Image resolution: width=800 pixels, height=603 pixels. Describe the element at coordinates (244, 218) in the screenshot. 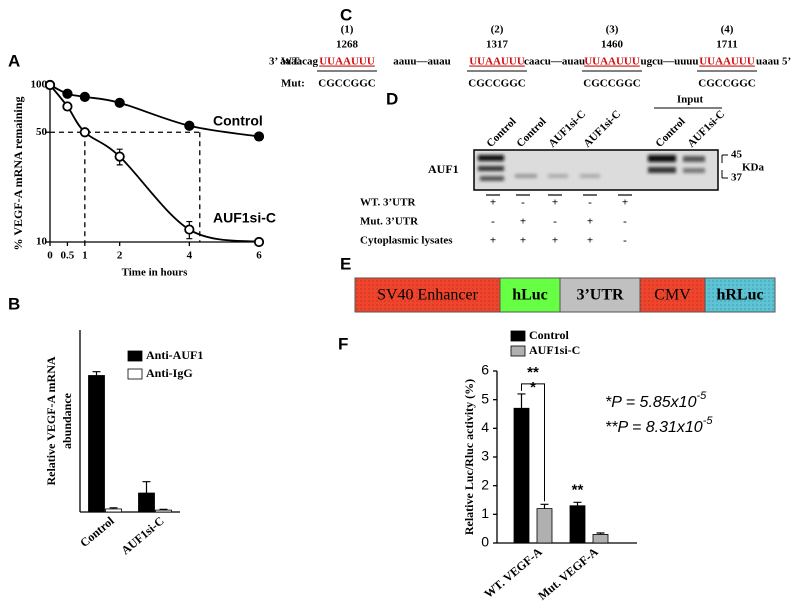

I see `series-label: AUF1si-C` at that location.